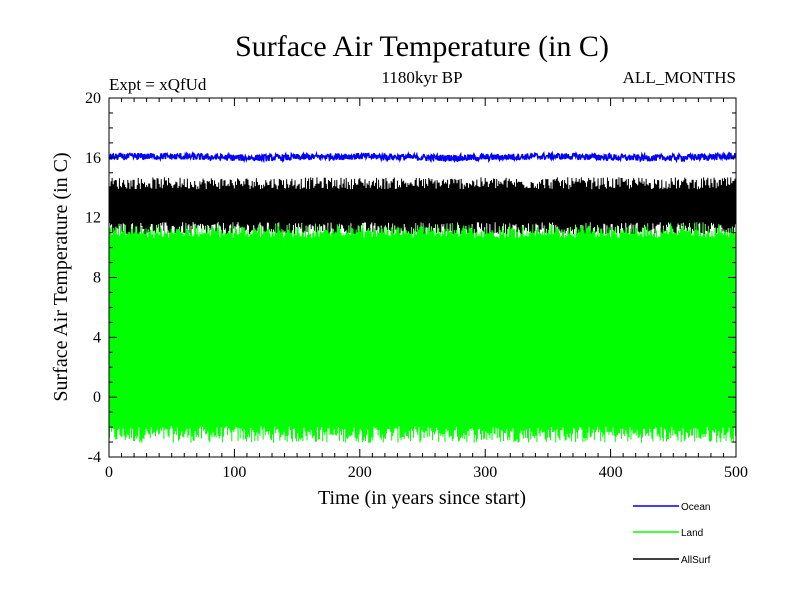 This screenshot has height=600, width=800. What do you see at coordinates (97, 278) in the screenshot?
I see `y-tick-label: 8` at bounding box center [97, 278].